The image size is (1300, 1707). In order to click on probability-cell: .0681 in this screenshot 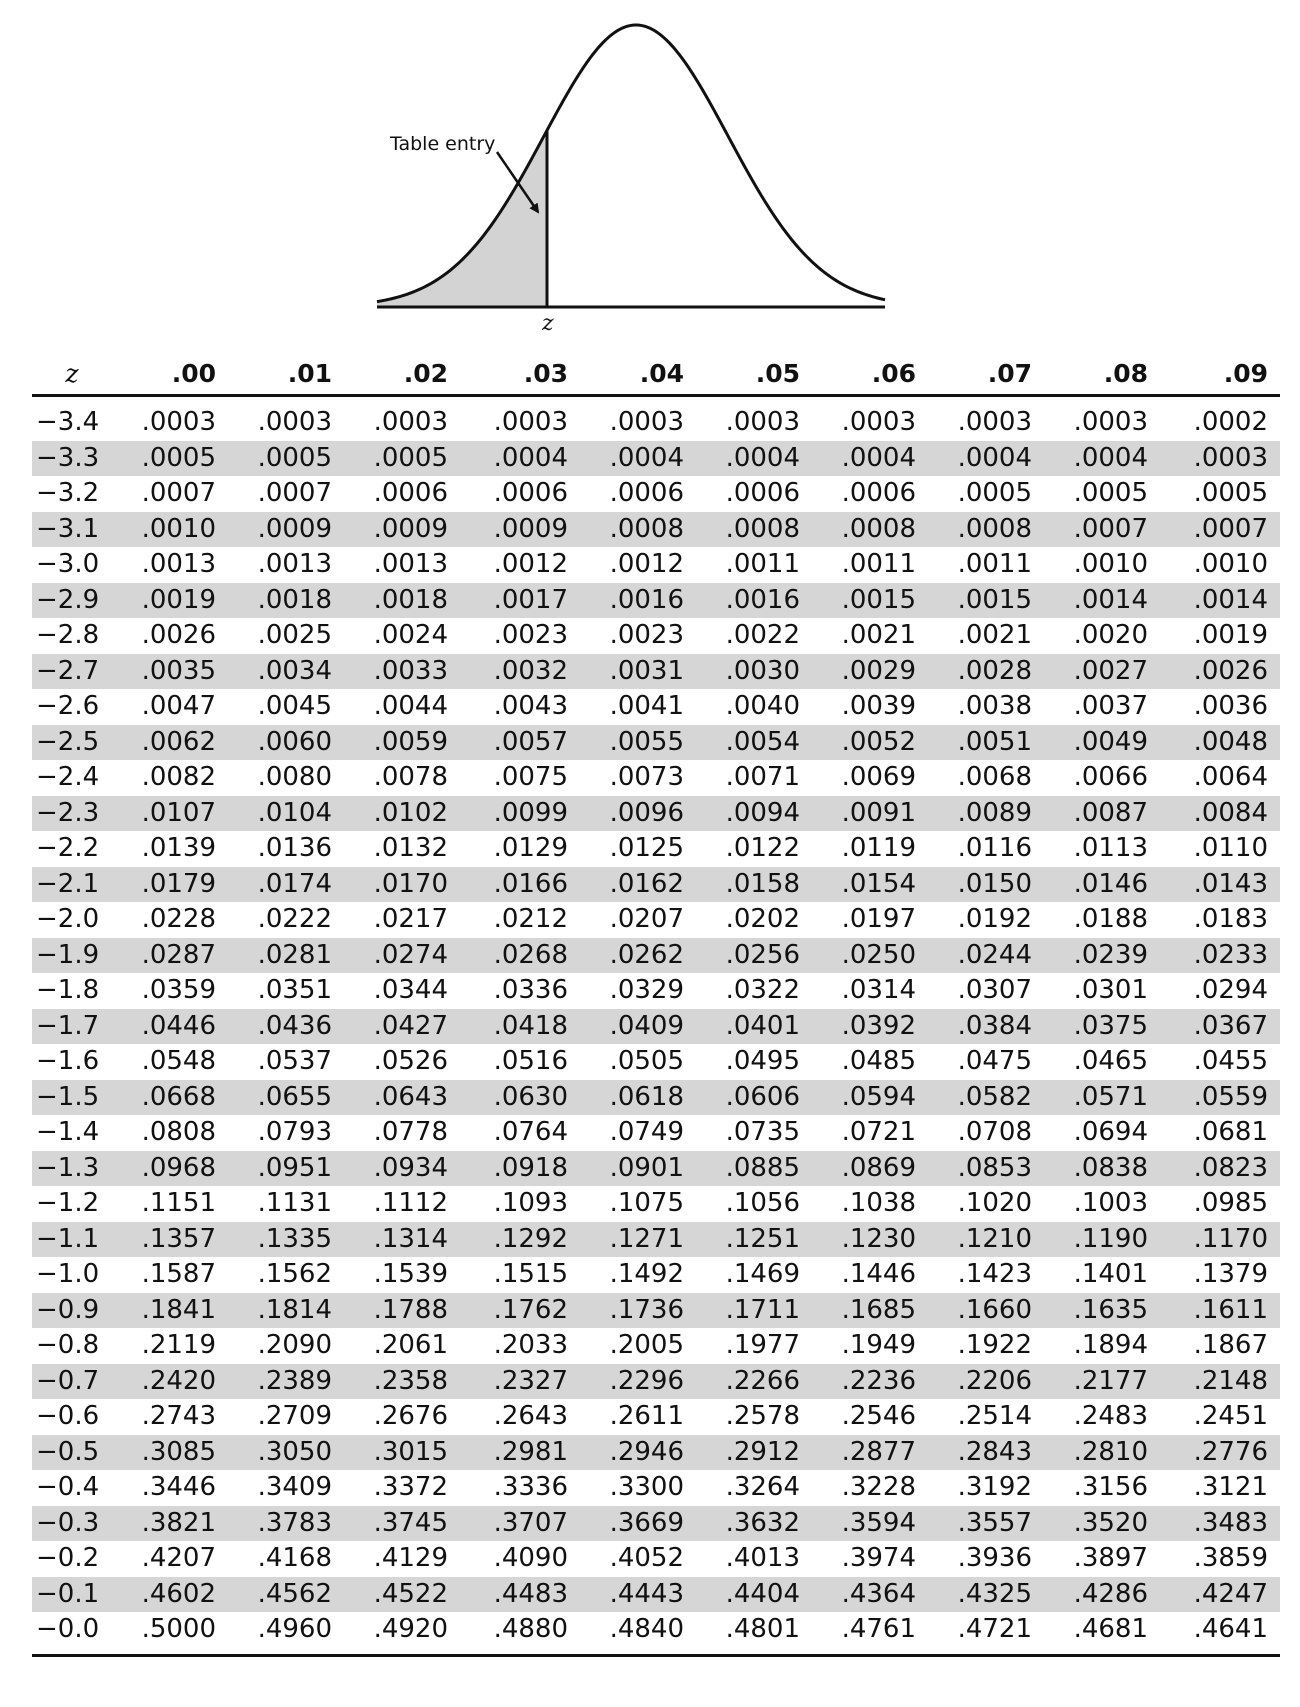, I will do `click(1230, 1132)`.